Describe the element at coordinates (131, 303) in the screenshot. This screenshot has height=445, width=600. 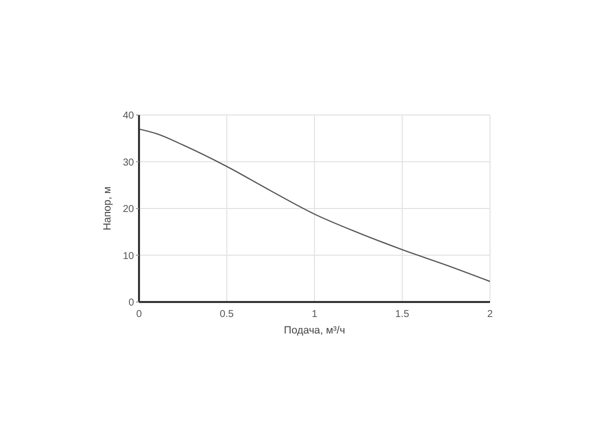
I see `y-tick-label: 0` at that location.